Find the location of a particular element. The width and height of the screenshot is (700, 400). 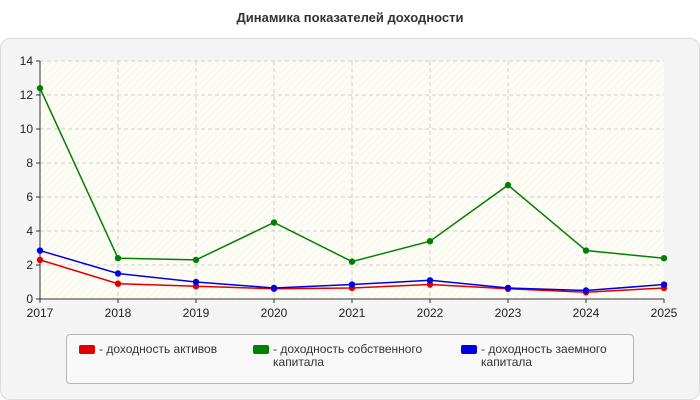

x-tick-label: 2022 is located at coordinates (430, 313).